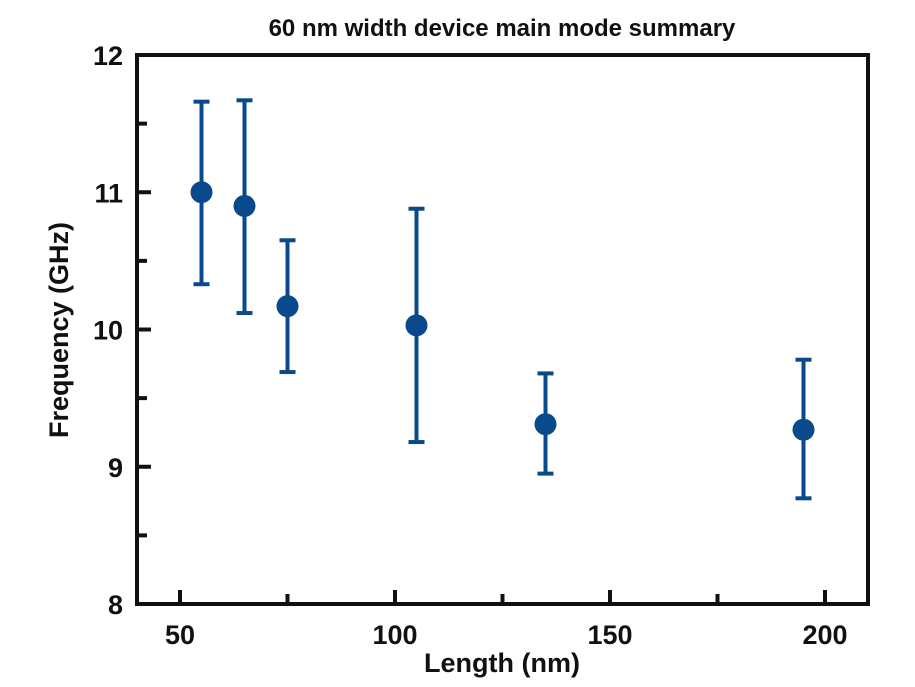 The width and height of the screenshot is (915, 687). I want to click on y-axis-label: Frequency (GHz), so click(59, 330).